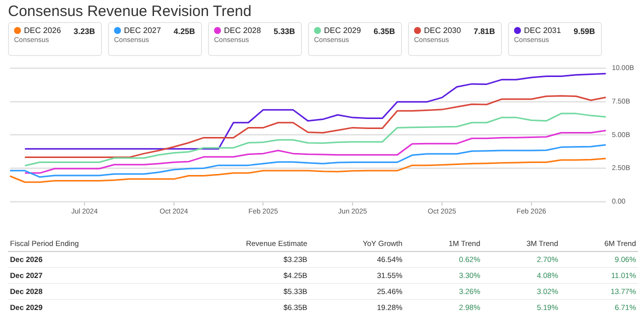 Image resolution: width=640 pixels, height=313 pixels. Describe the element at coordinates (84, 31) in the screenshot. I see `text: 3.23B` at that location.